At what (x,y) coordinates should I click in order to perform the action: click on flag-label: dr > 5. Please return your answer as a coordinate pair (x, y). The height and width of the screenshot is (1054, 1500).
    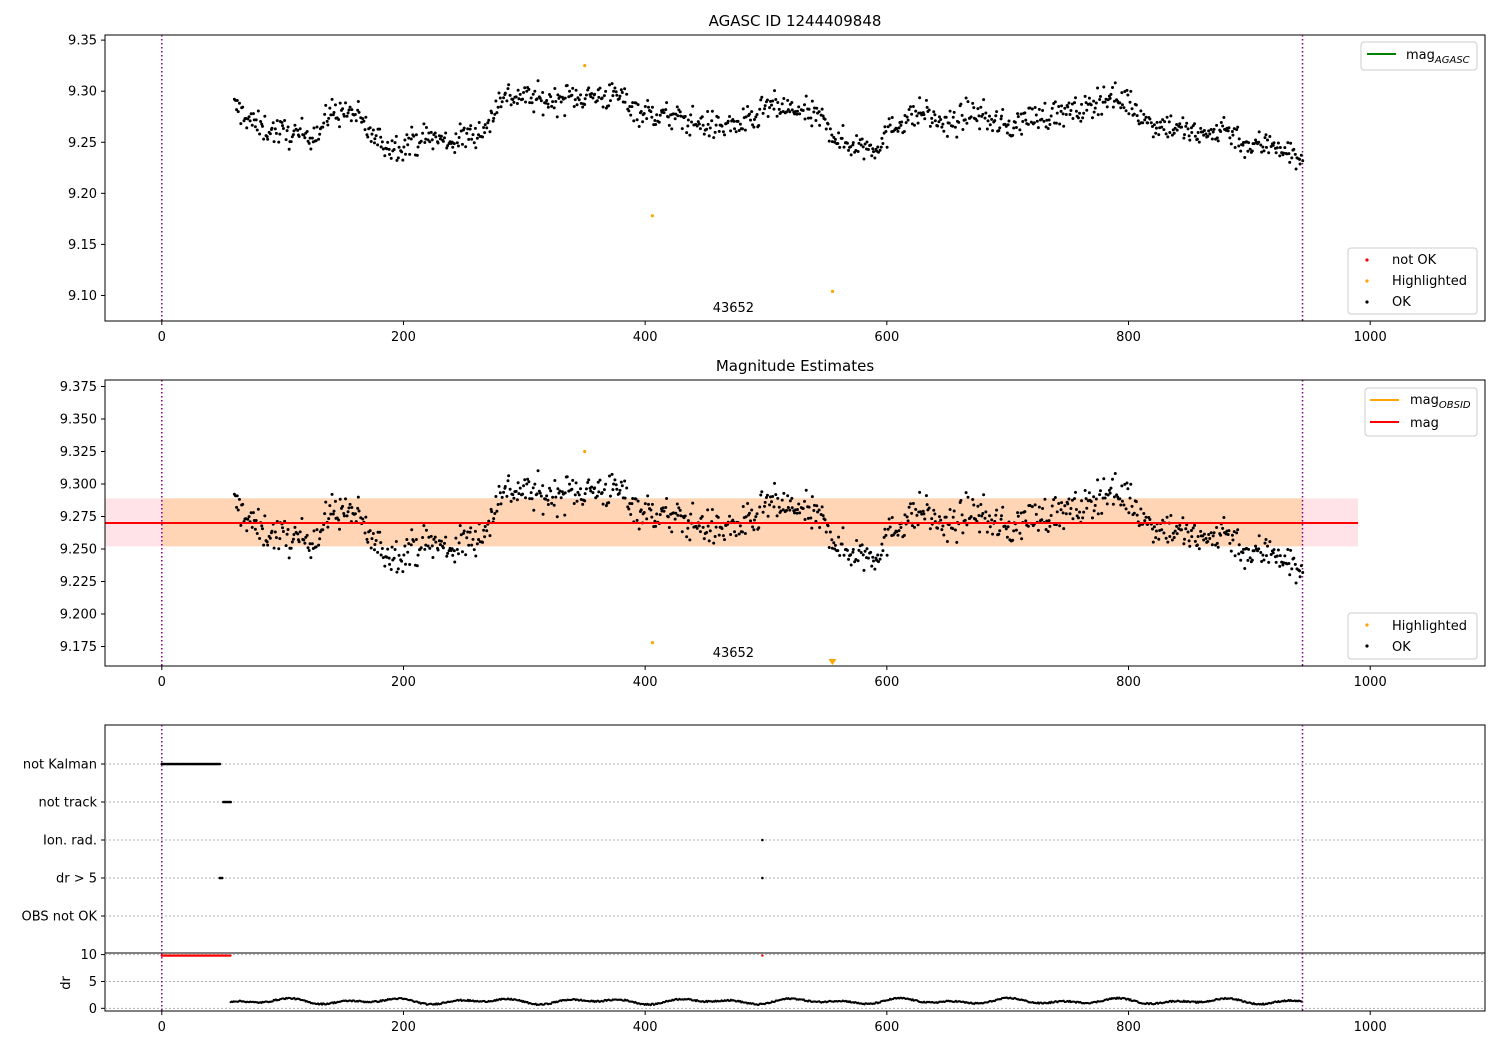
    Looking at the image, I should click on (76, 879).